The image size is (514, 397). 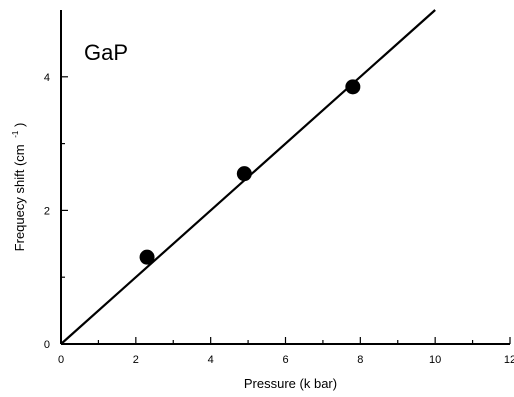 I want to click on x-tick-label: 4, so click(x=211, y=360).